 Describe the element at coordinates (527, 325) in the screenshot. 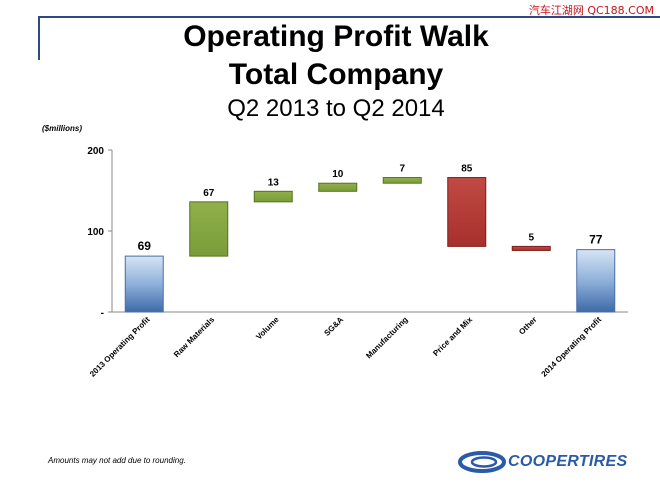

I see `category-label-6: Other` at that location.